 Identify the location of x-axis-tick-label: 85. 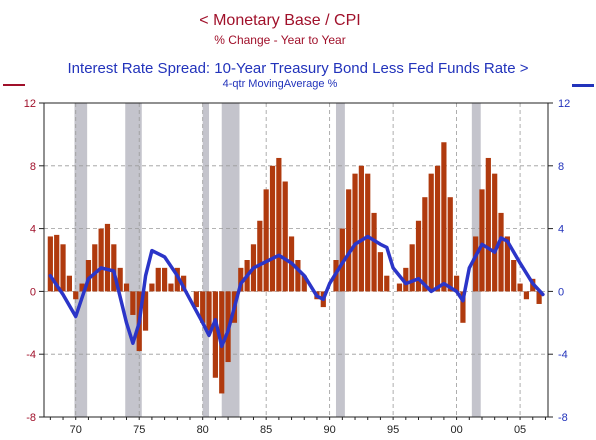
(266, 430).